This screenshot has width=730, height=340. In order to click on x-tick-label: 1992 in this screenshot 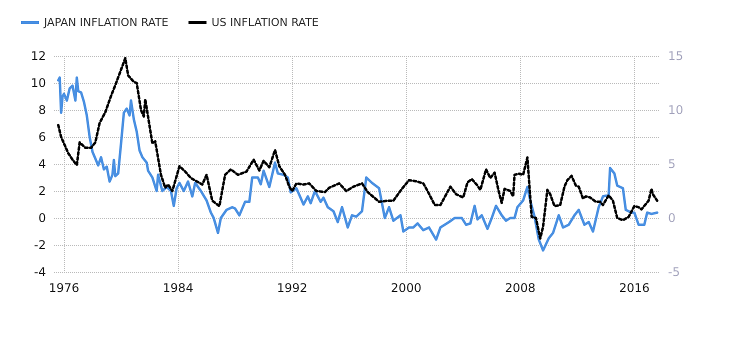, I will do `click(292, 288)`.